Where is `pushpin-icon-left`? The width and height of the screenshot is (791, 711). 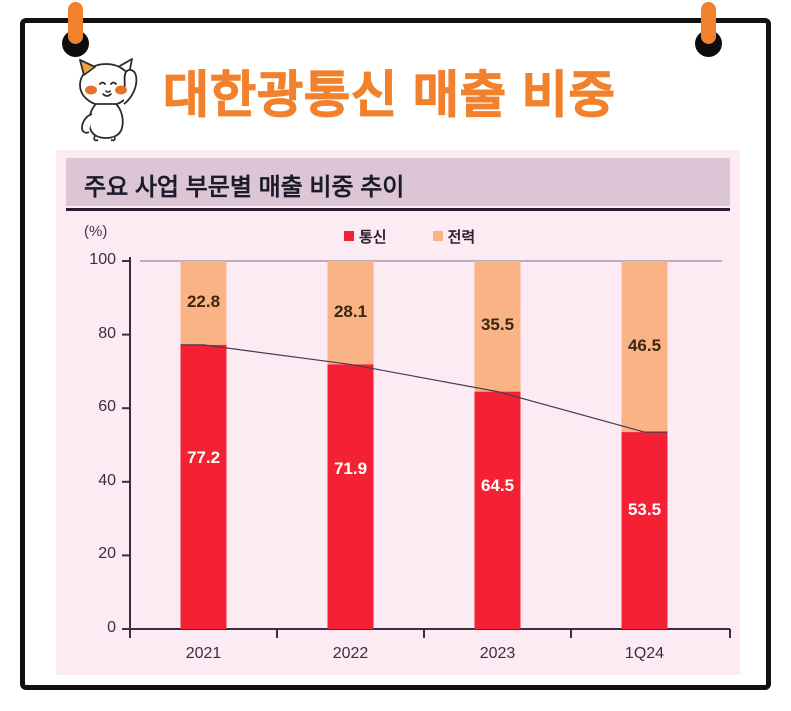
pushpin-icon-left is located at coordinates (76, 32).